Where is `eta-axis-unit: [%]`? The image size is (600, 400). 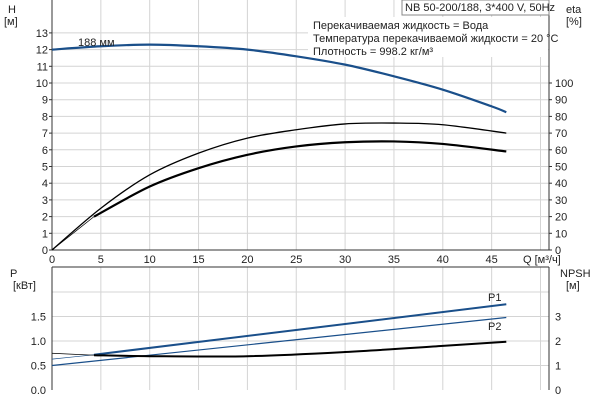 eta-axis-unit: [%] is located at coordinates (574, 22).